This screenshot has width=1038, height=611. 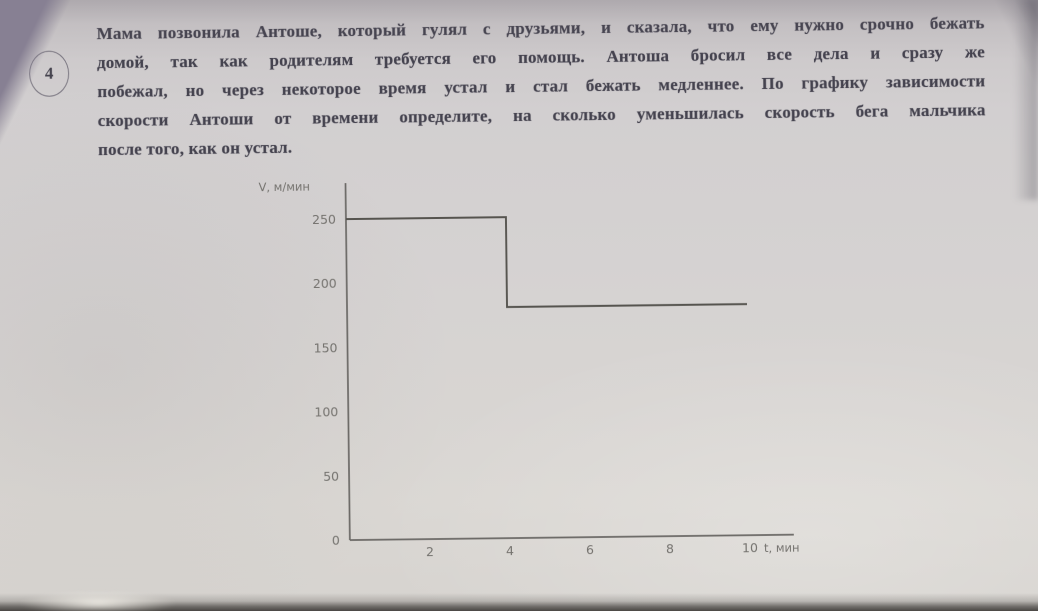 I want to click on y-tick-label: 0, so click(x=336, y=540).